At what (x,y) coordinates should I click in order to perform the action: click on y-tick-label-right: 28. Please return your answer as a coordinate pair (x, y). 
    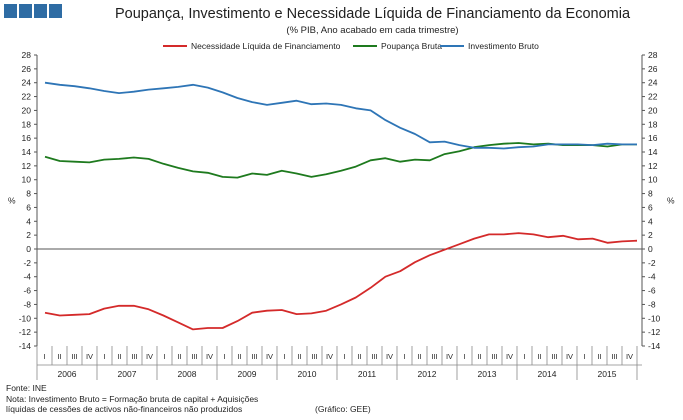
    Looking at the image, I should click on (653, 55).